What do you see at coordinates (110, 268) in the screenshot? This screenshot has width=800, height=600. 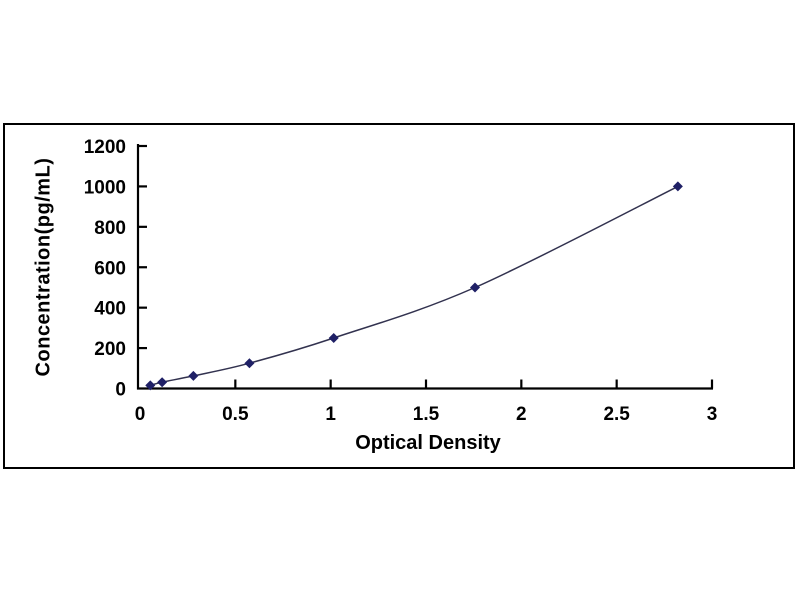 I see `y-tick-label: 600` at bounding box center [110, 268].